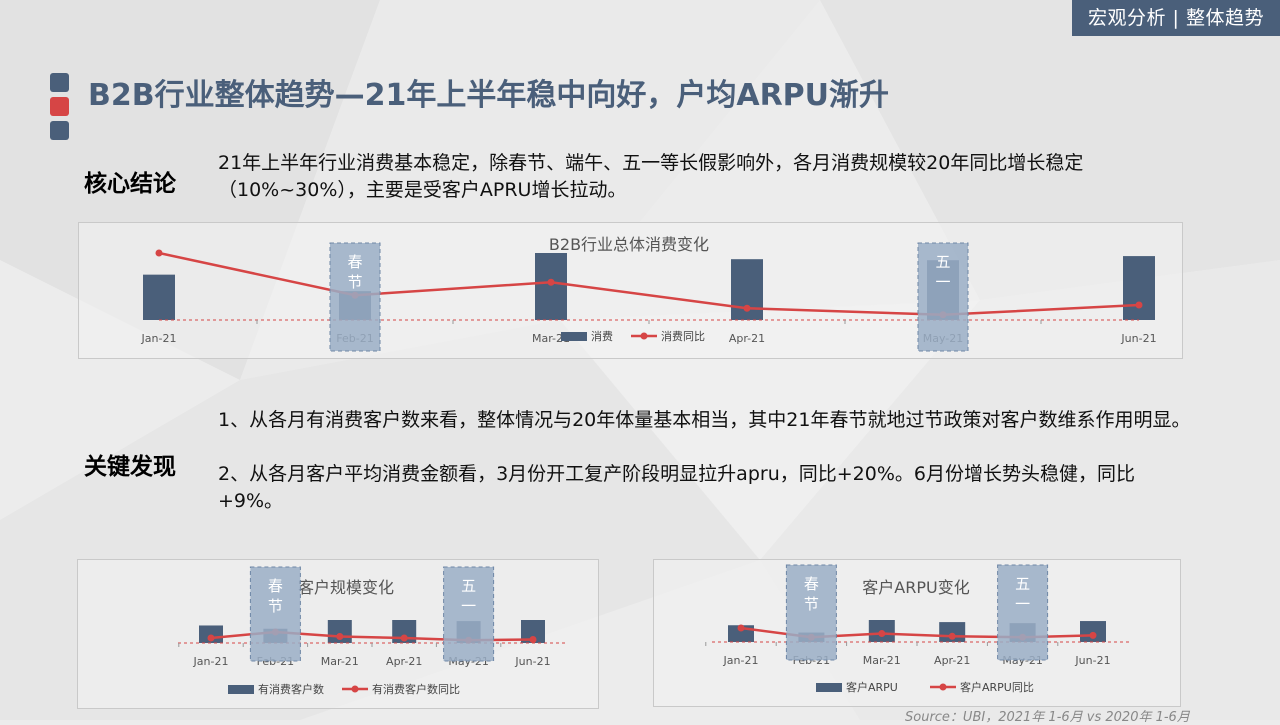 This screenshot has height=725, width=1280. I want to click on section-tag: 宏观分析 | 整体趋势, so click(1176, 18).